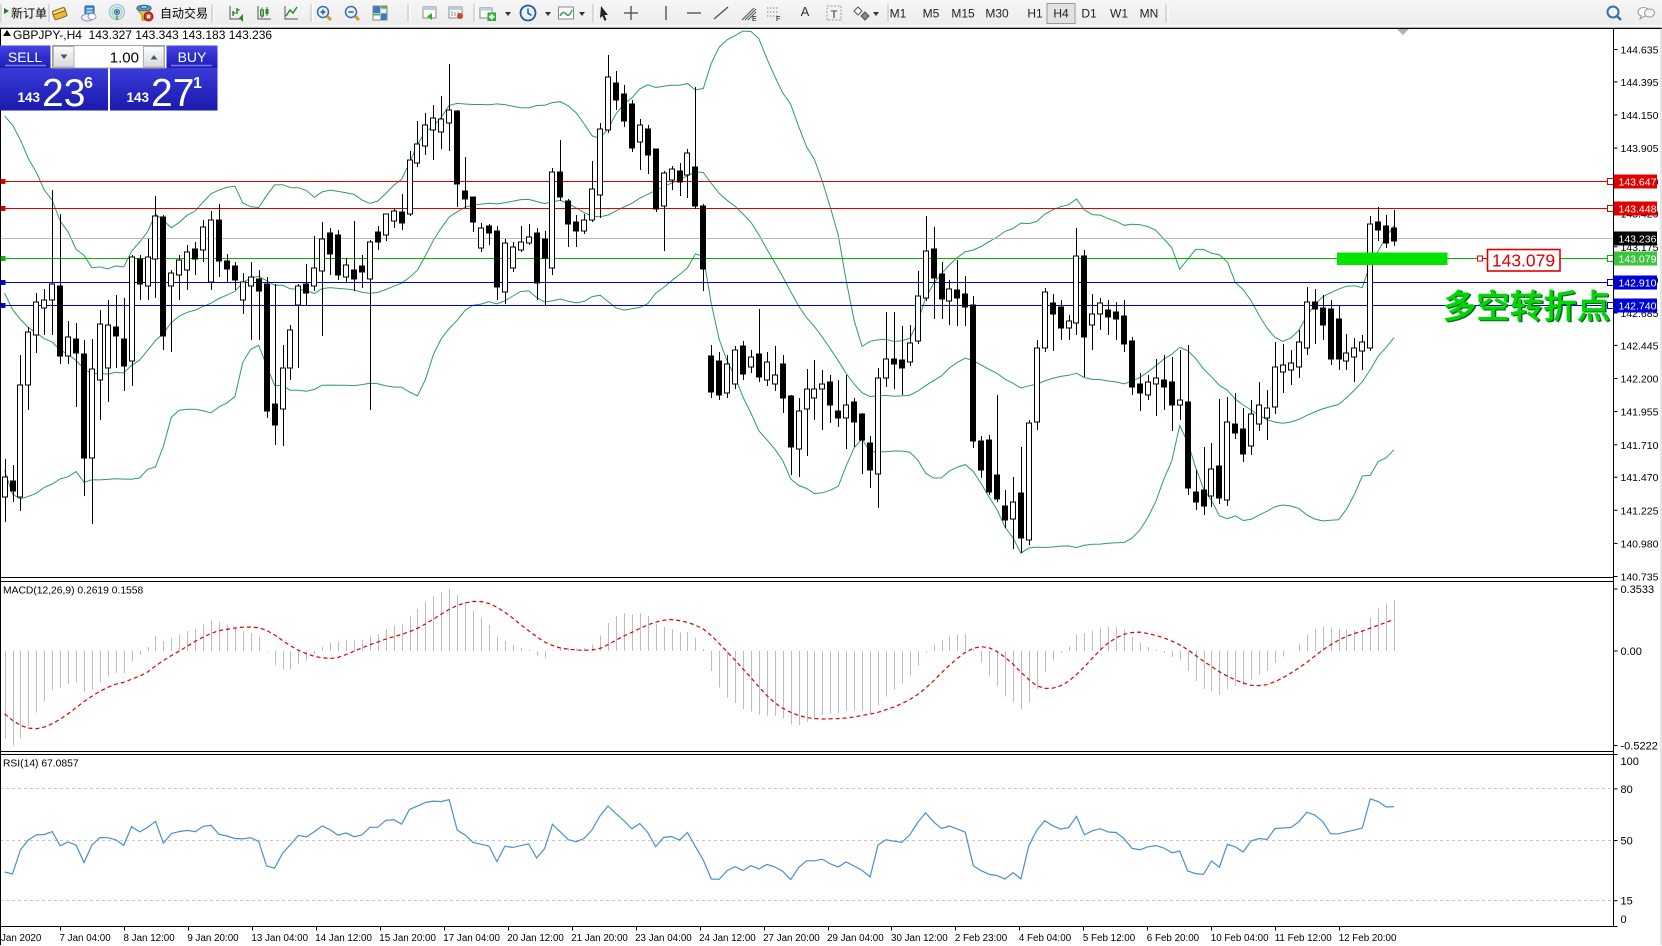 This screenshot has width=1662, height=946. What do you see at coordinates (1624, 920) in the screenshot?
I see `svg-text: 0` at bounding box center [1624, 920].